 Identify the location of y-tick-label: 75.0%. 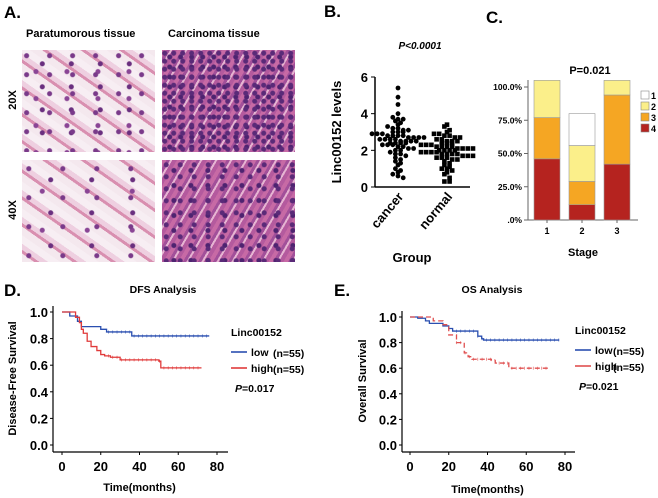
(510, 120).